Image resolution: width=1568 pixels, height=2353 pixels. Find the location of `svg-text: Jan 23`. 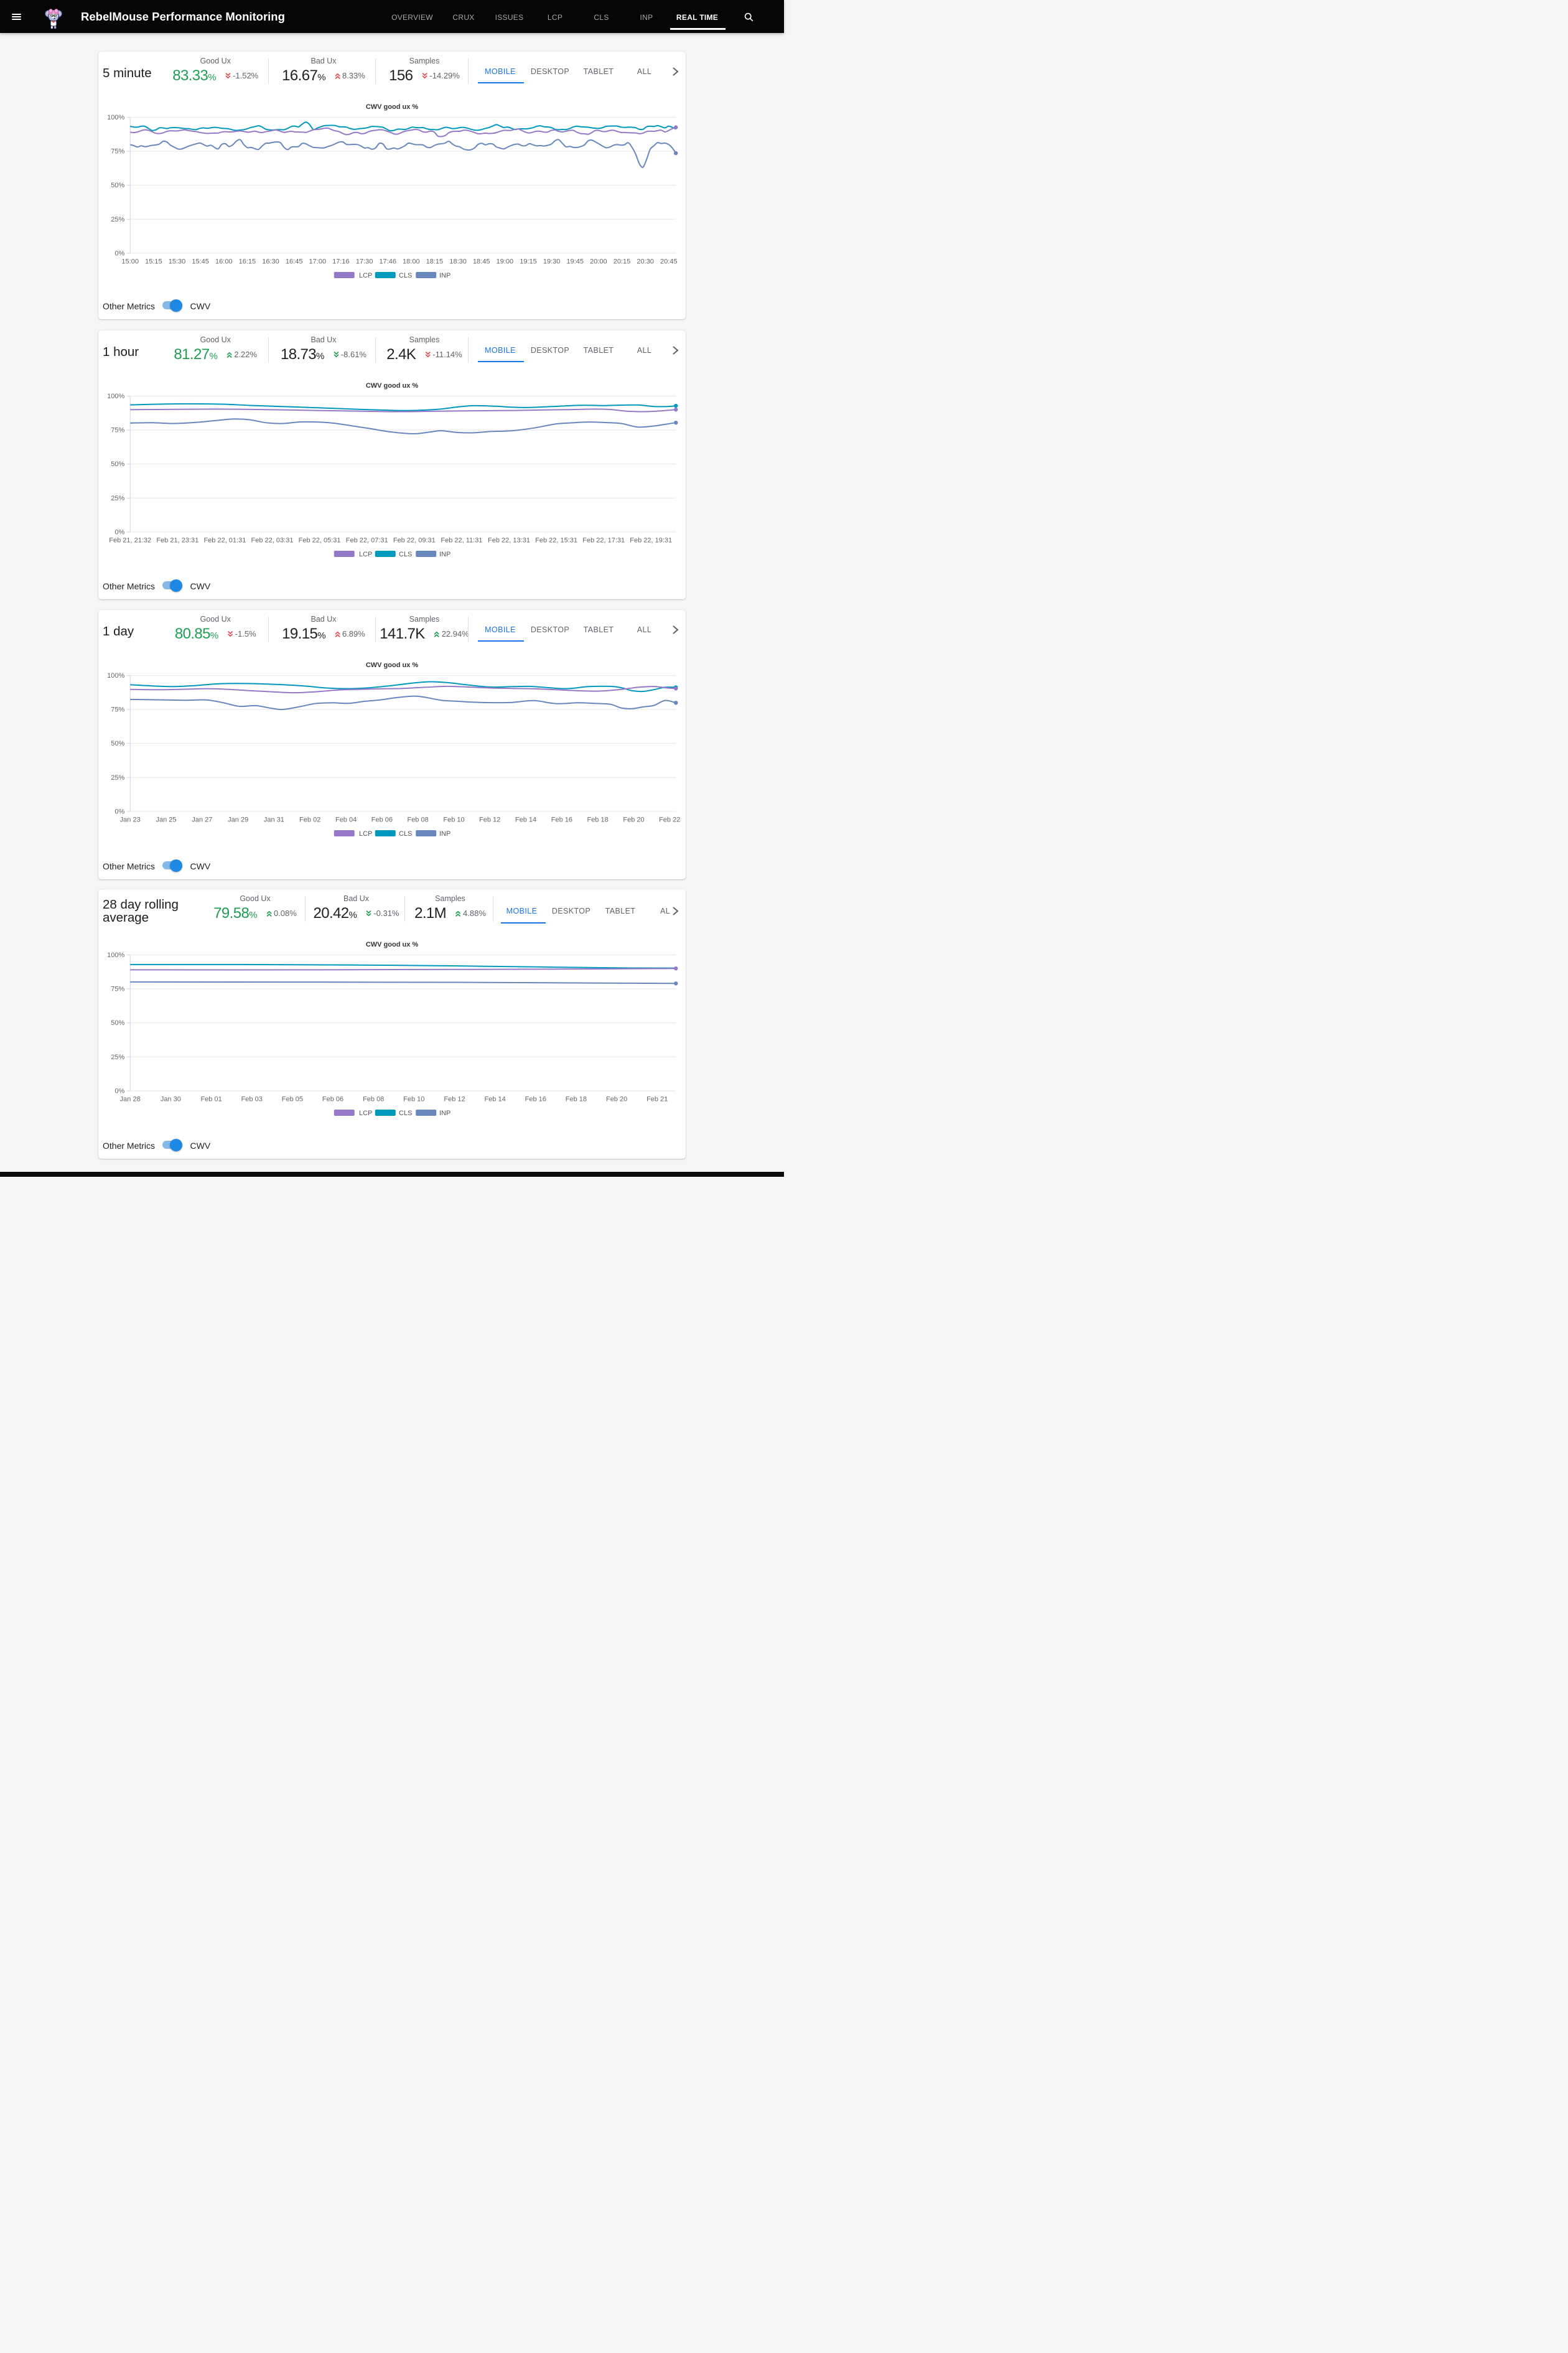

svg-text: Jan 23 is located at coordinates (129, 820).